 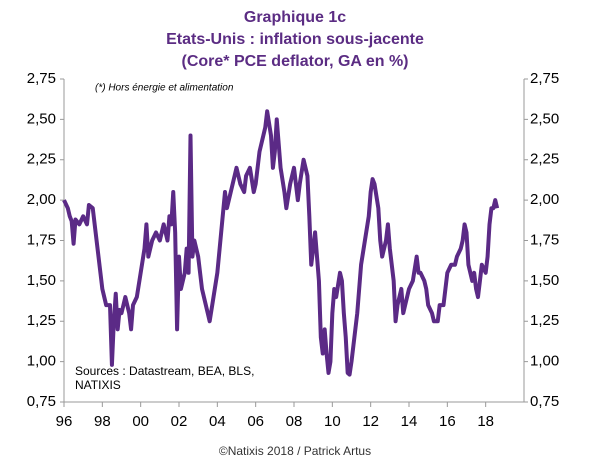 I want to click on x-tick-label: 02, so click(x=179, y=421).